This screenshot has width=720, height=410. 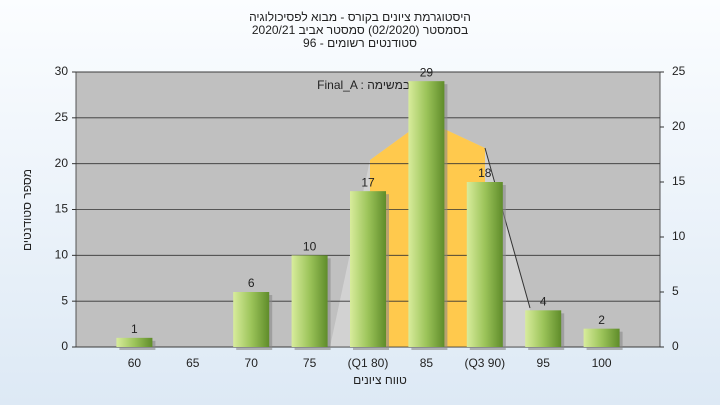 What do you see at coordinates (62, 71) in the screenshot?
I see `y-tick-label: 30` at bounding box center [62, 71].